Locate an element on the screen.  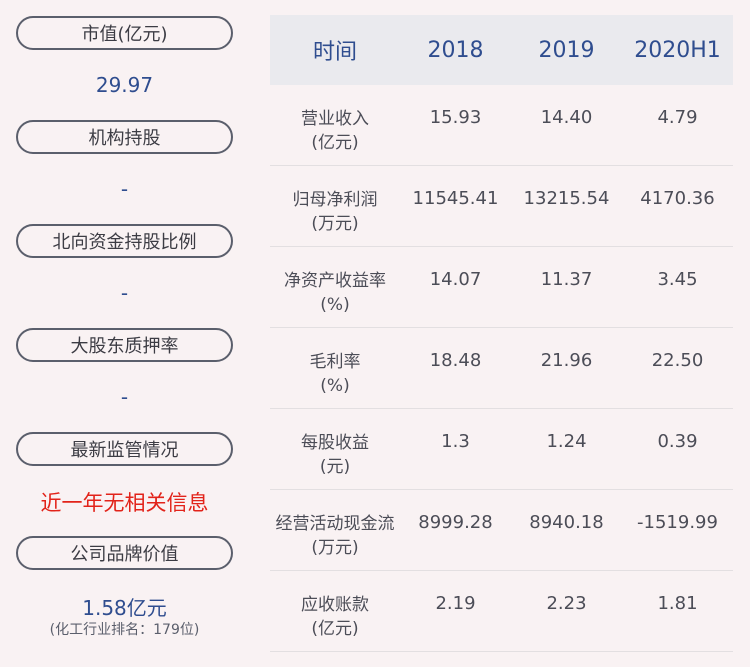
table-row: 经营活动现金流 (万元) 8999.28 8940.18 -1519.99 is located at coordinates (501, 530).